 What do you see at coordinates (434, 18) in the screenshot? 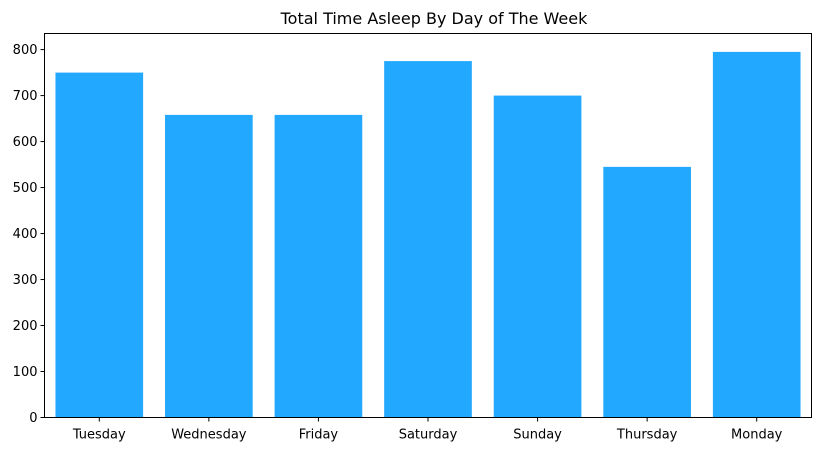
I see `chart-title: Total Time Asleep By Day of The Week` at bounding box center [434, 18].